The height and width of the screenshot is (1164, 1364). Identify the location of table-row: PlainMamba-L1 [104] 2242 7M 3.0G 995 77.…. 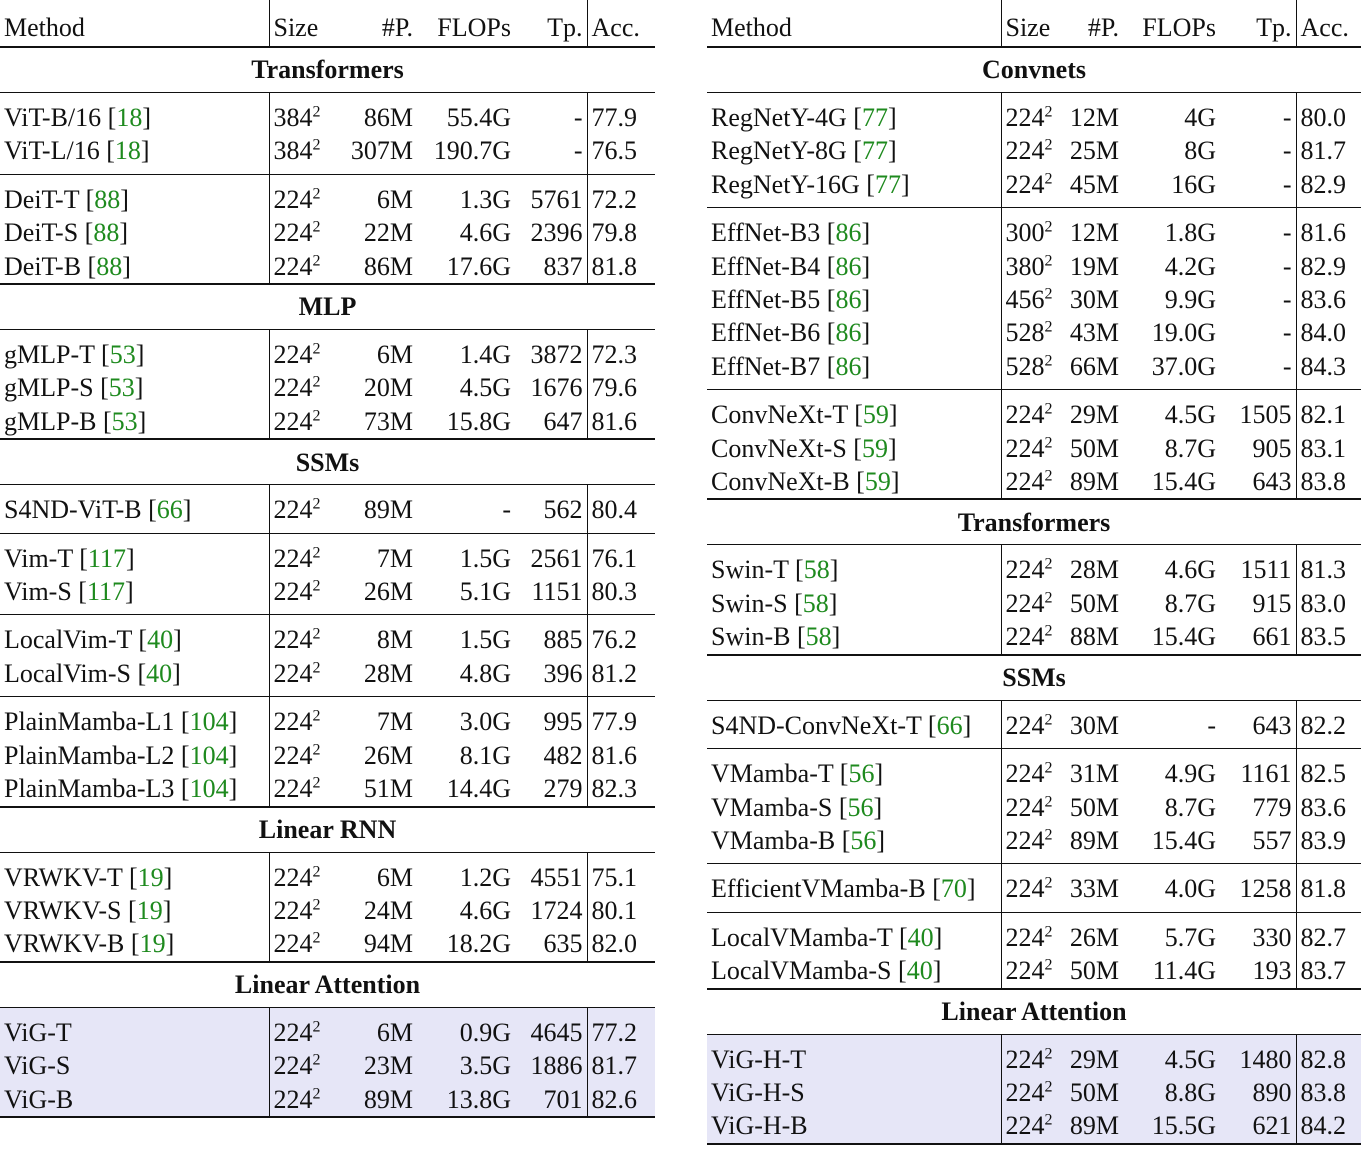
(327, 717).